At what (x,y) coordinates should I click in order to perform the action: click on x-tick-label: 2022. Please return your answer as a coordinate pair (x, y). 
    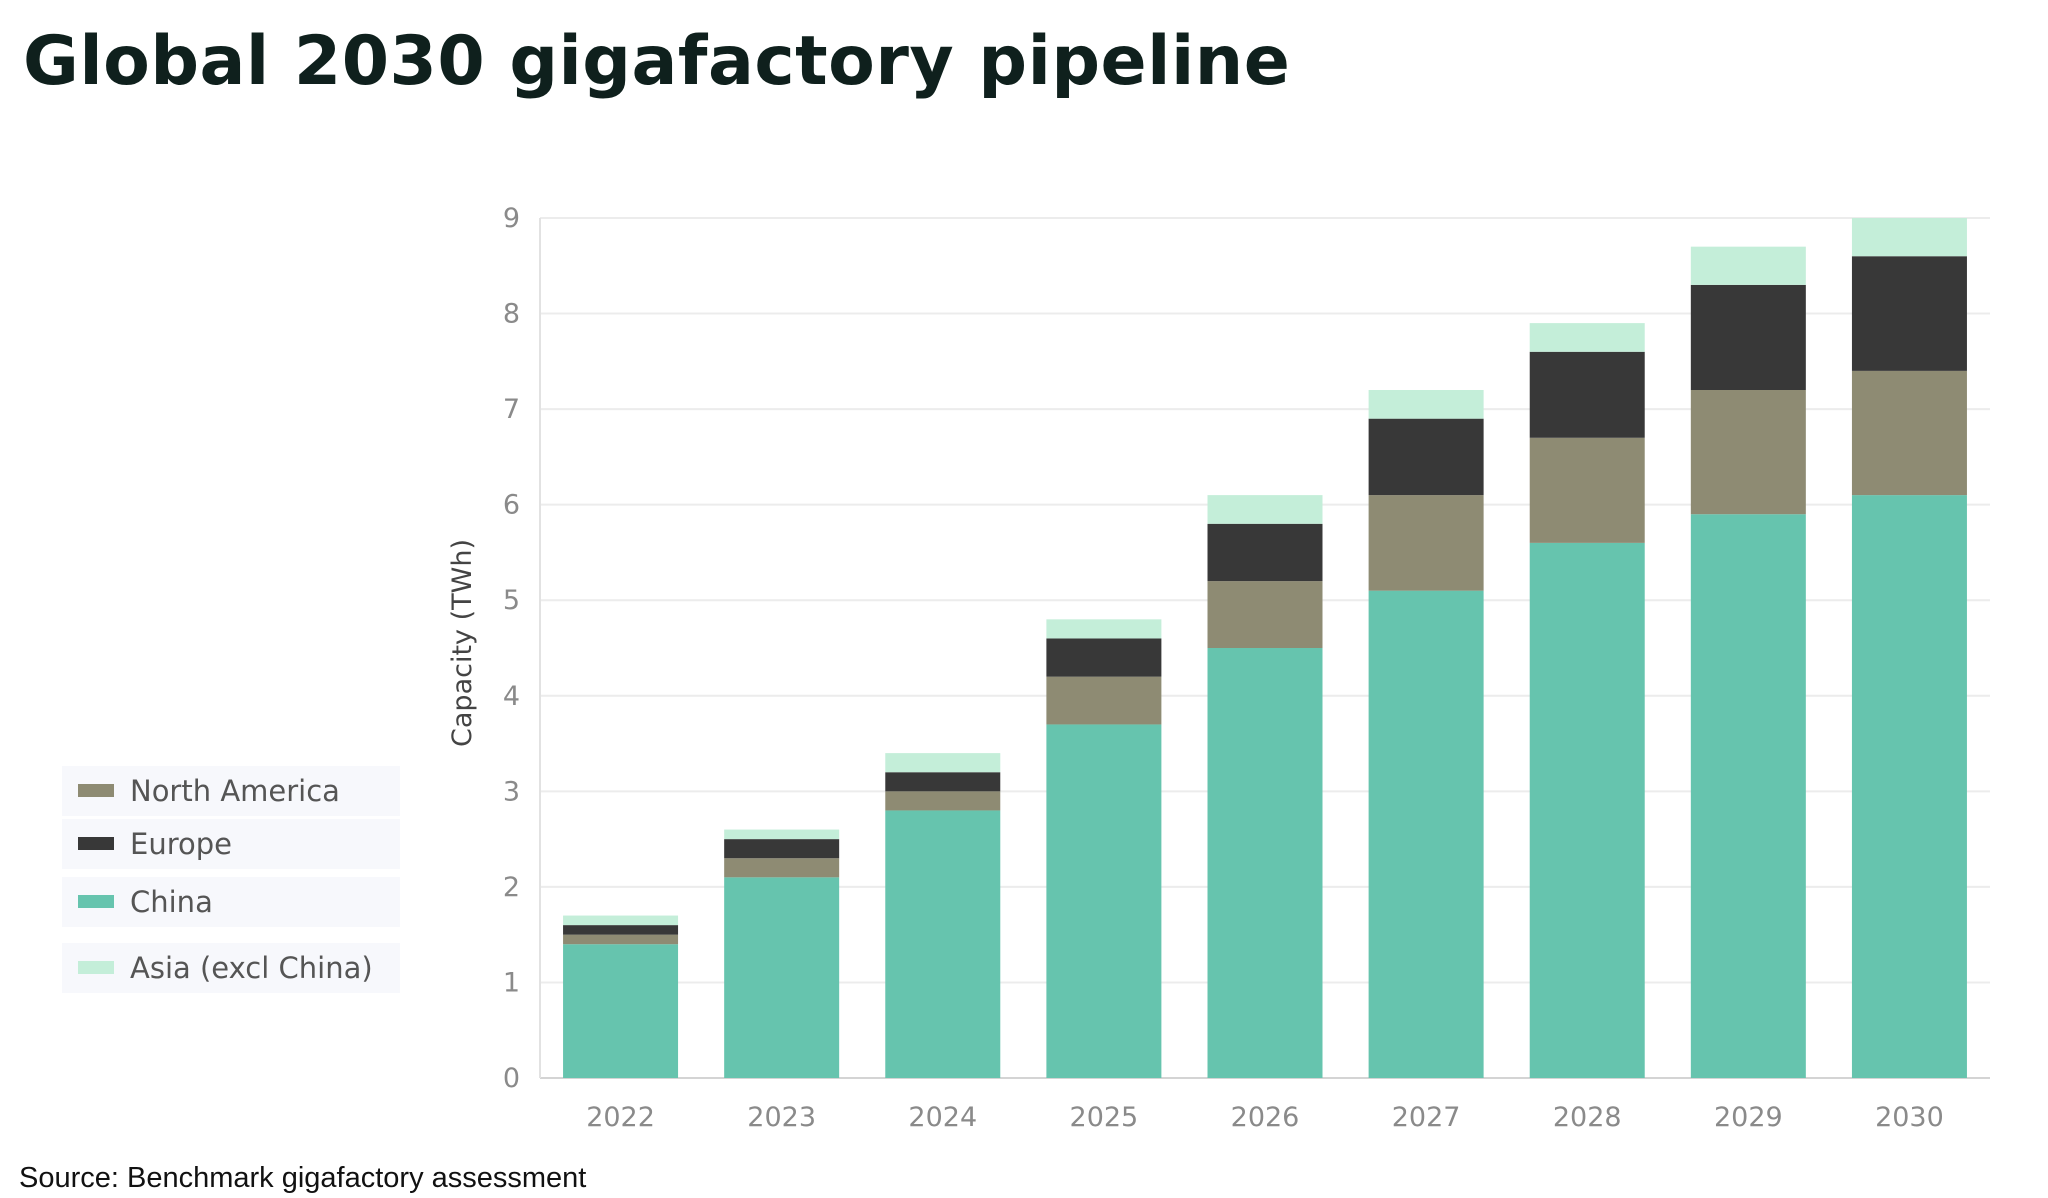
    Looking at the image, I should click on (620, 1117).